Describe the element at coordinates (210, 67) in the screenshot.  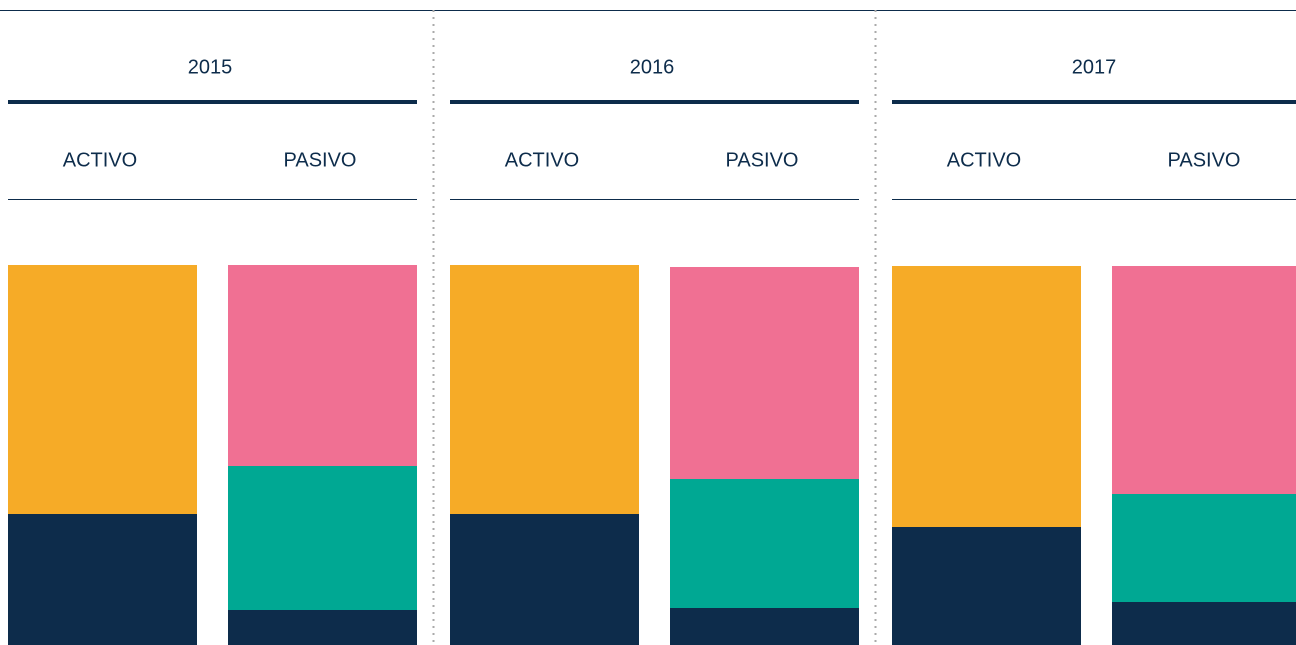
I see `year-label: 2015` at that location.